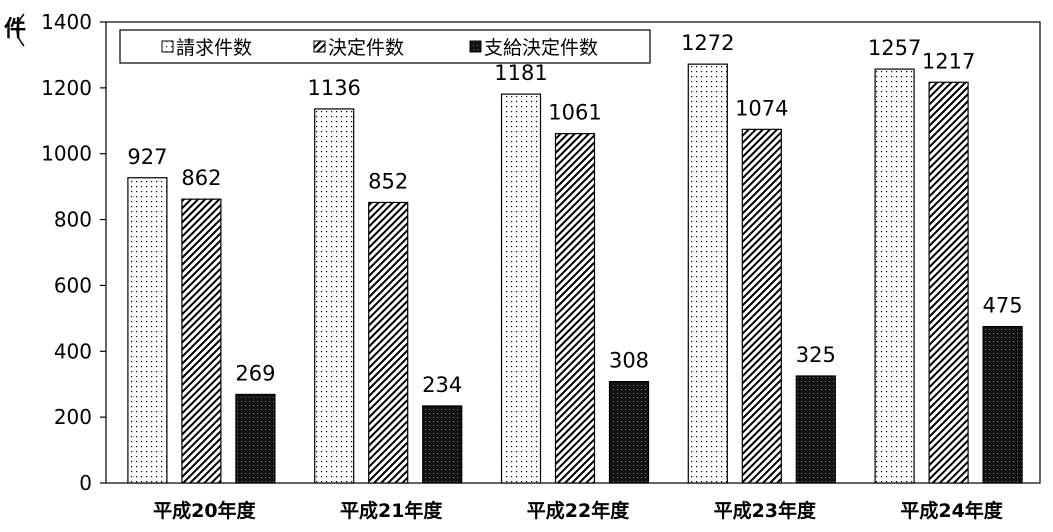 The height and width of the screenshot is (532, 1053). What do you see at coordinates (520, 73) in the screenshot?
I see `data-label: 1181` at bounding box center [520, 73].